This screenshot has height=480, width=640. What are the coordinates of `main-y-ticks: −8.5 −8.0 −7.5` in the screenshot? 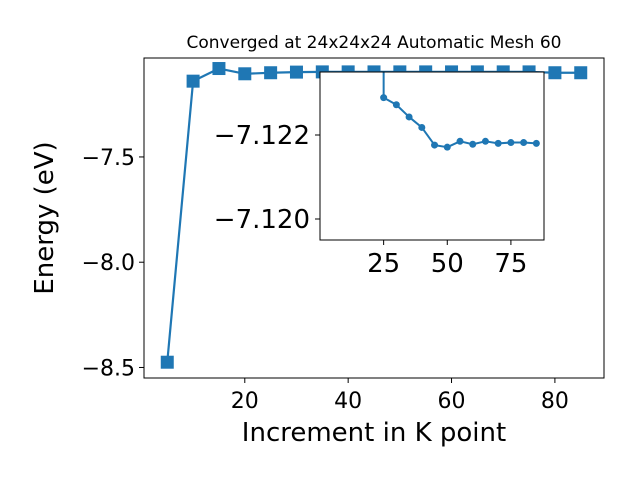 It's located at (113, 263).